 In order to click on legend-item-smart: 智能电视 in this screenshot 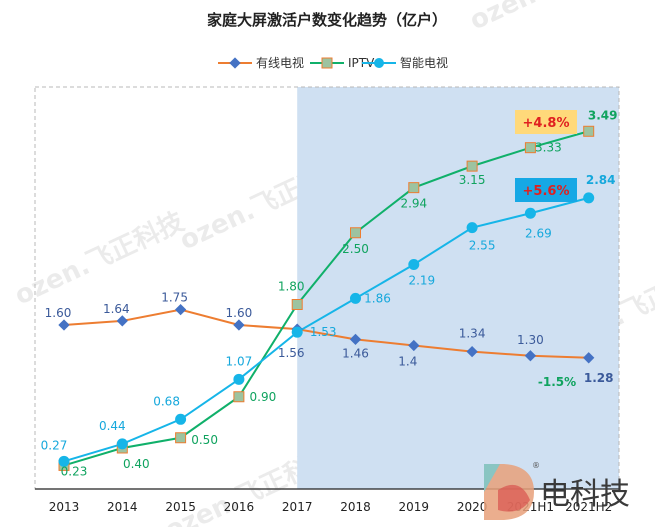, I will do `click(405, 62)`.